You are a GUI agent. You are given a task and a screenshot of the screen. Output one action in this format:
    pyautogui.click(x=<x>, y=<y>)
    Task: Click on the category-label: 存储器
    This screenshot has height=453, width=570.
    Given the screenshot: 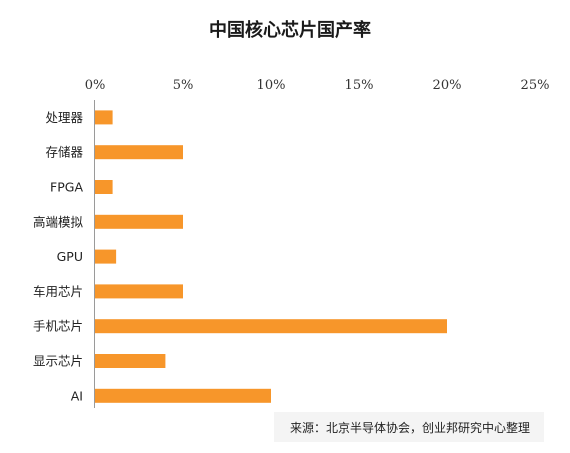 What is the action you would take?
    pyautogui.click(x=64, y=152)
    